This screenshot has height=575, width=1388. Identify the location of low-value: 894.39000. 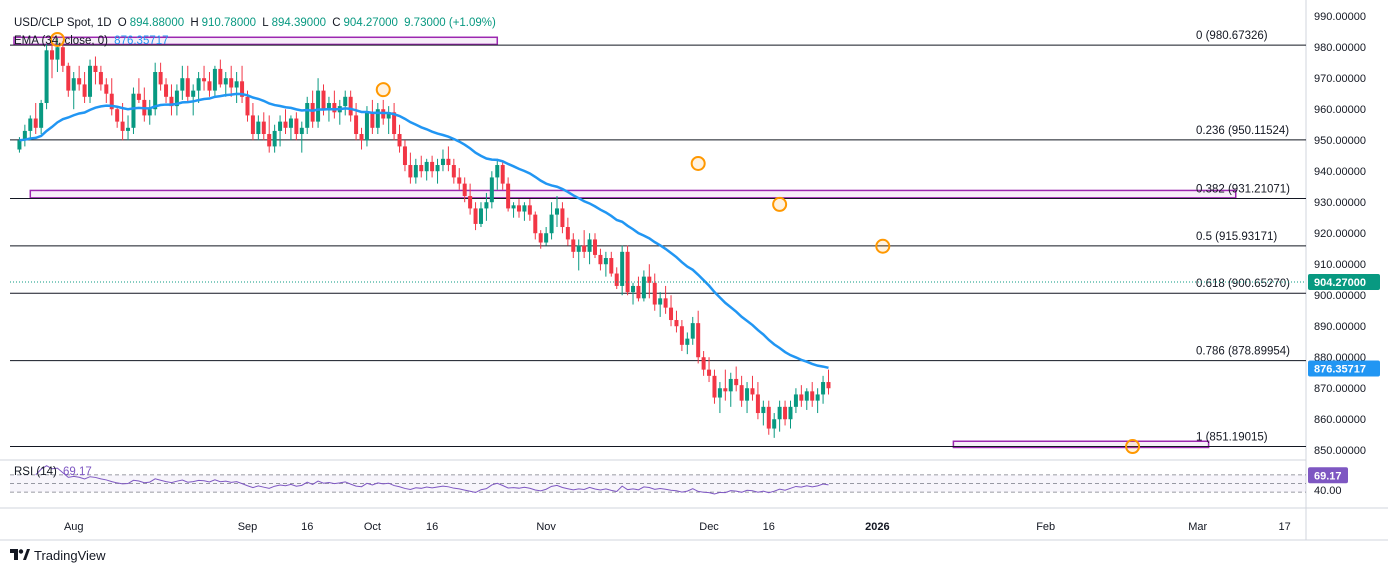
(298, 23).